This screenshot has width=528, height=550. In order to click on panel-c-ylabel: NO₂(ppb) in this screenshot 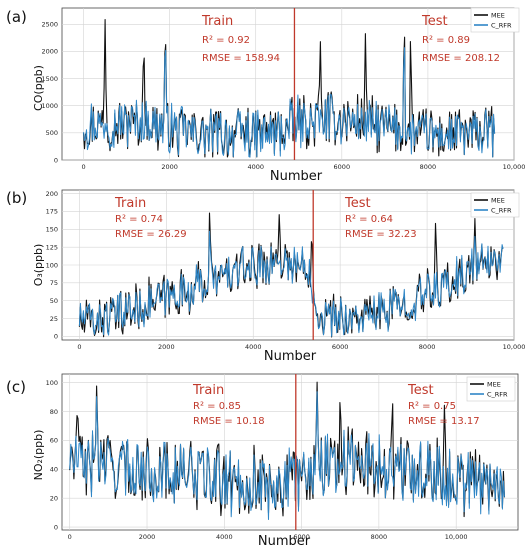, I will do `click(38, 455)`.